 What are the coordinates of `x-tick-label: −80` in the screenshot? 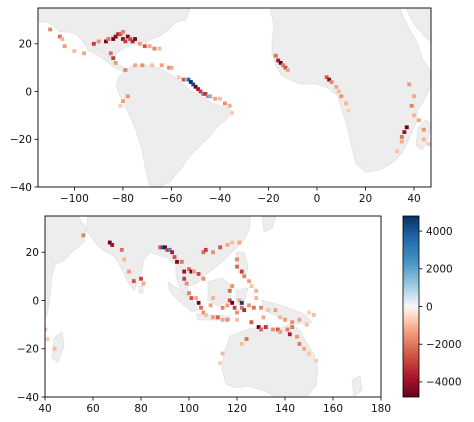 It's located at (123, 199).